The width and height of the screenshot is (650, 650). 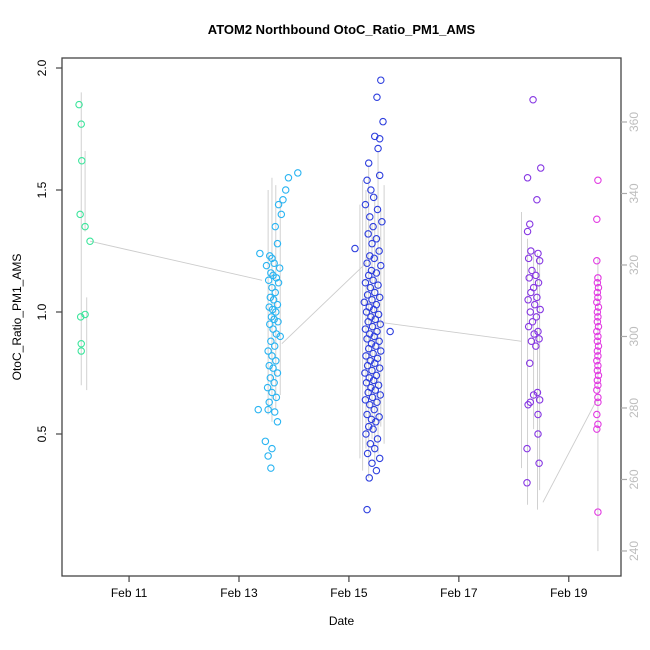 I want to click on x-tick-label: Feb 19, so click(x=569, y=593).